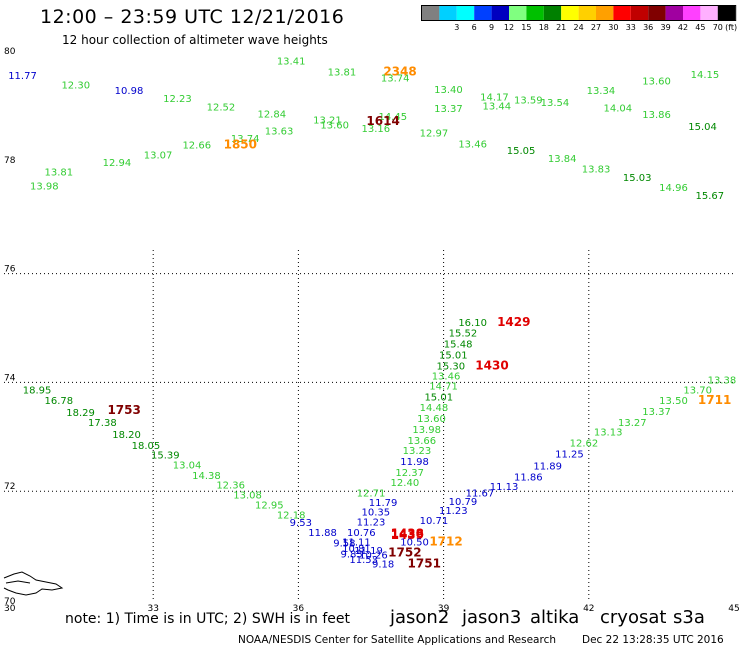 This screenshot has height=650, width=740. What do you see at coordinates (443, 386) in the screenshot?
I see `wave-height-label: 14.71` at bounding box center [443, 386].